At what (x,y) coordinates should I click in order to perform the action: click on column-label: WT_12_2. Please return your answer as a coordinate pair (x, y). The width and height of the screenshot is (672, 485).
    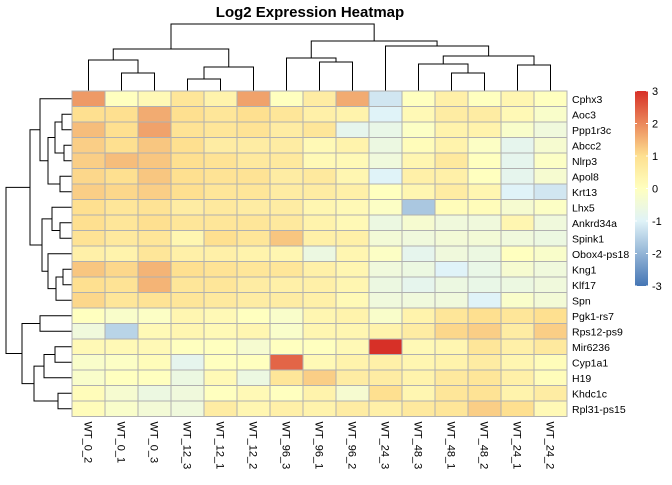
    Looking at the image, I should click on (253, 446).